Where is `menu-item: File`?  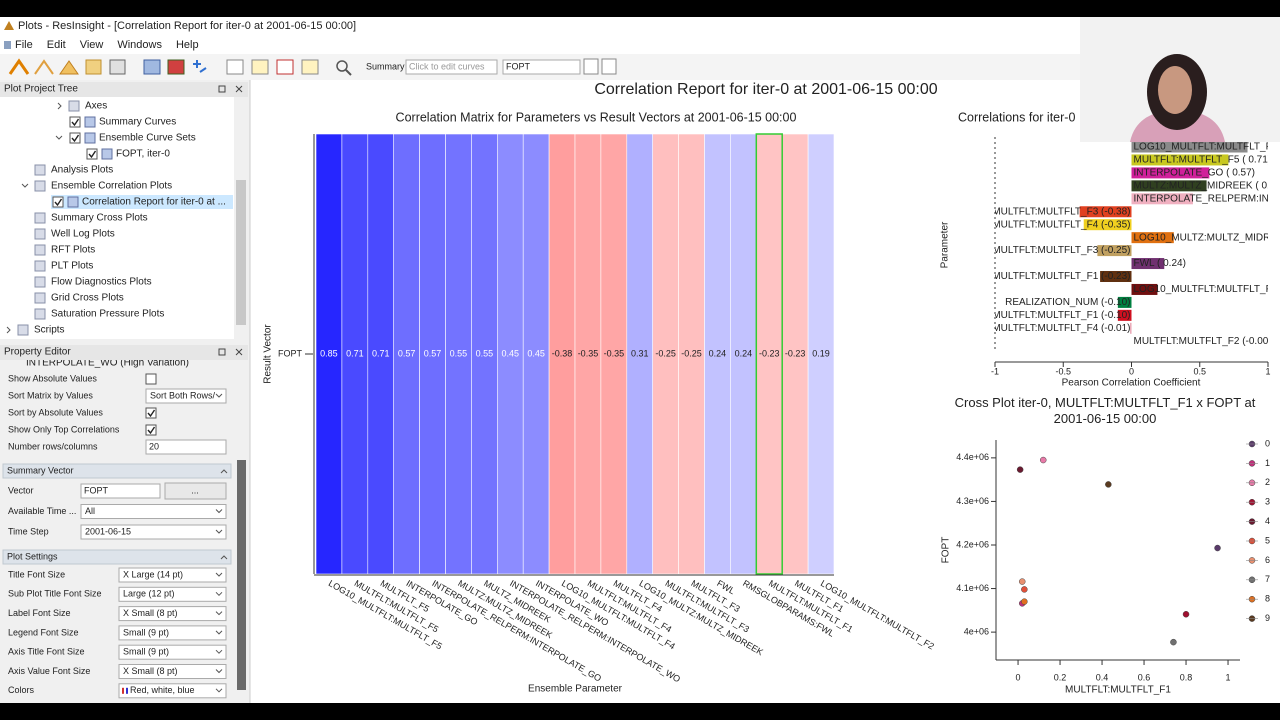
menu-item: File is located at coordinates (24, 45).